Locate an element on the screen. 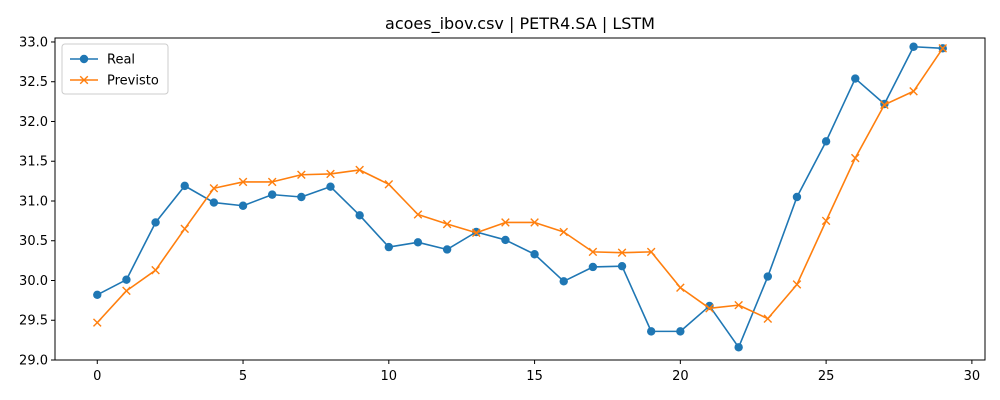 This screenshot has width=1000, height=400. y-tick-label: 31.5 is located at coordinates (33, 162).